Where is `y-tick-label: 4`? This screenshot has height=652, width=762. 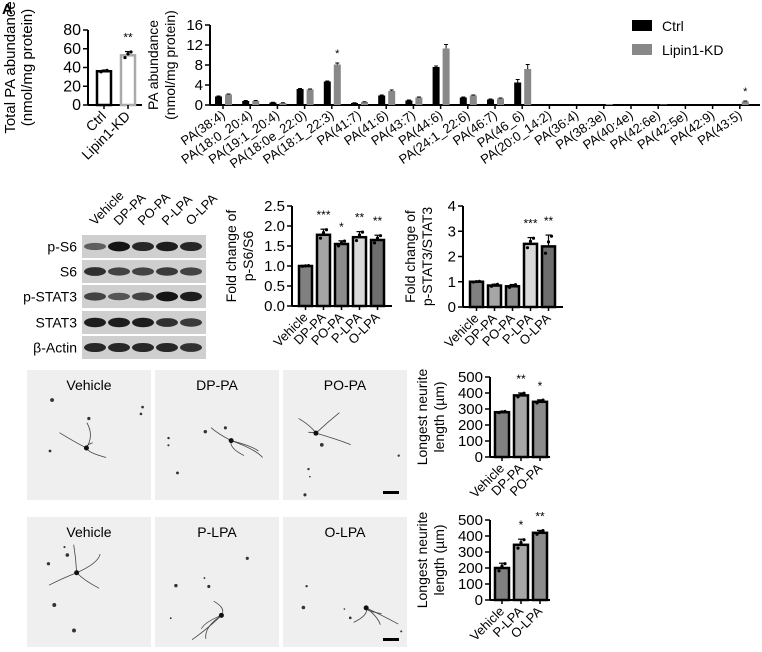
y-tick-label: 4 is located at coordinates (199, 85).